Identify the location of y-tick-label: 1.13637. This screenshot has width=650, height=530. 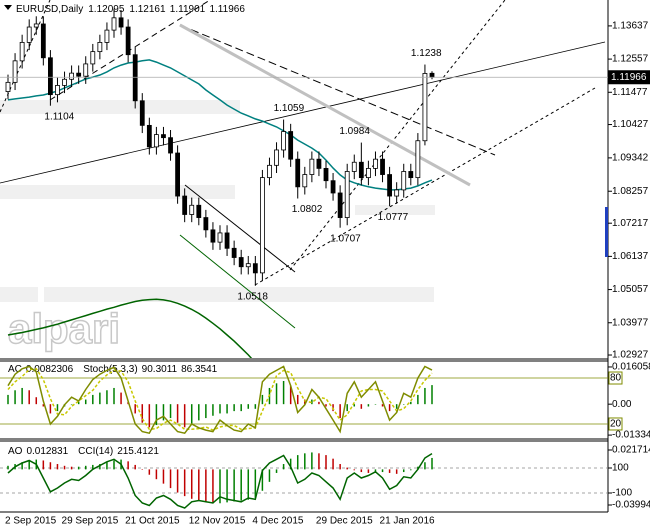
(630, 26).